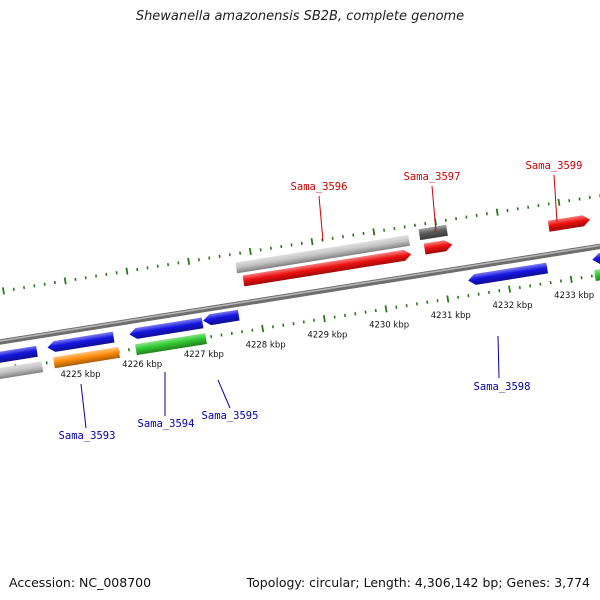 The height and width of the screenshot is (600, 600). What do you see at coordinates (512, 306) in the screenshot?
I see `scale-label: 4232 kbp` at bounding box center [512, 306].